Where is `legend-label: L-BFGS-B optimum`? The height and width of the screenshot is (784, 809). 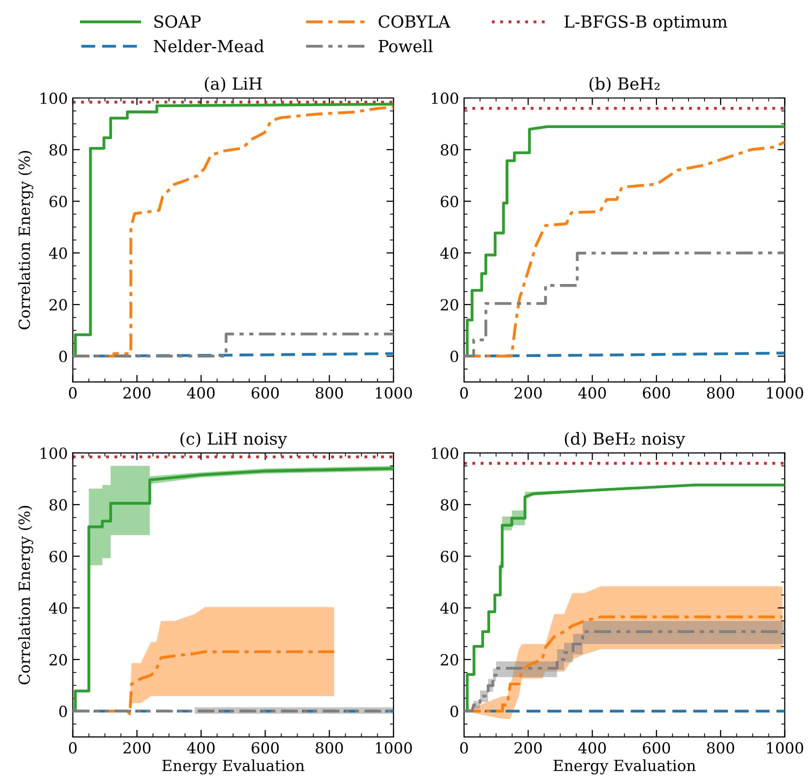 legend-label: L-BFGS-B optimum is located at coordinates (646, 23).